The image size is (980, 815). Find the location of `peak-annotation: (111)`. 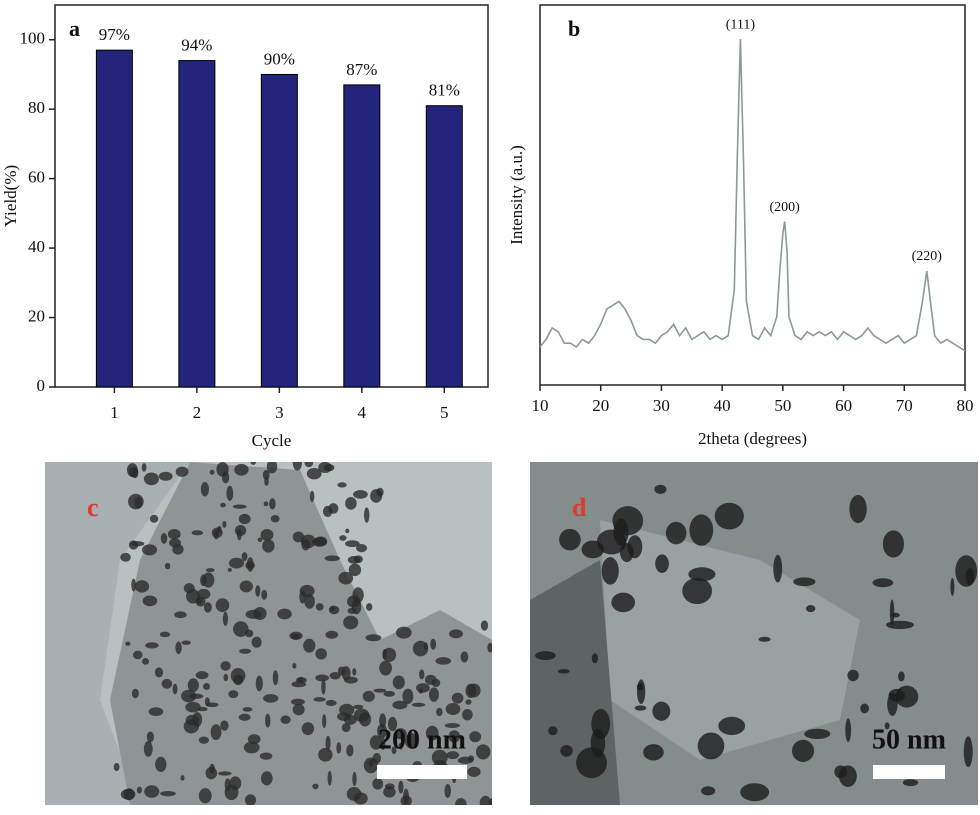

peak-annotation: (111) is located at coordinates (741, 24).